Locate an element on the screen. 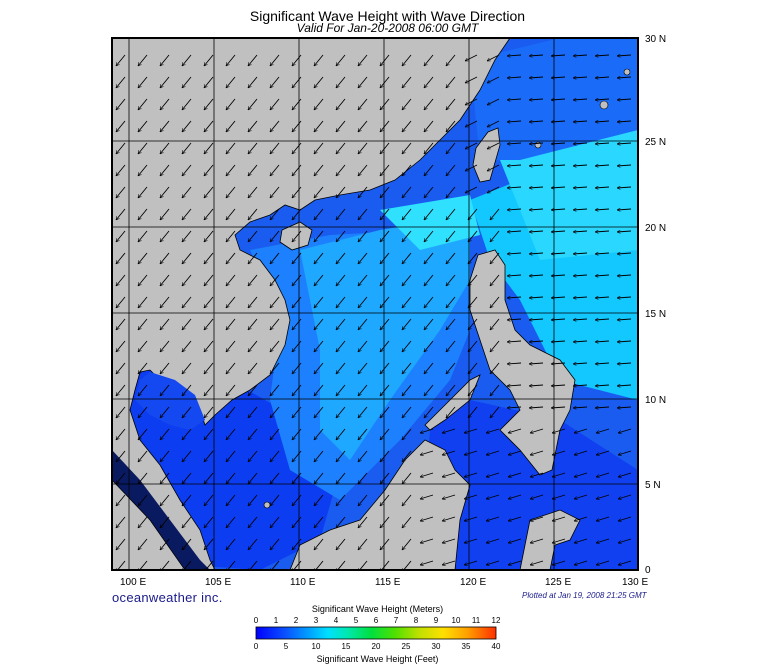  colorbar-tick-meters: 11 is located at coordinates (476, 620).